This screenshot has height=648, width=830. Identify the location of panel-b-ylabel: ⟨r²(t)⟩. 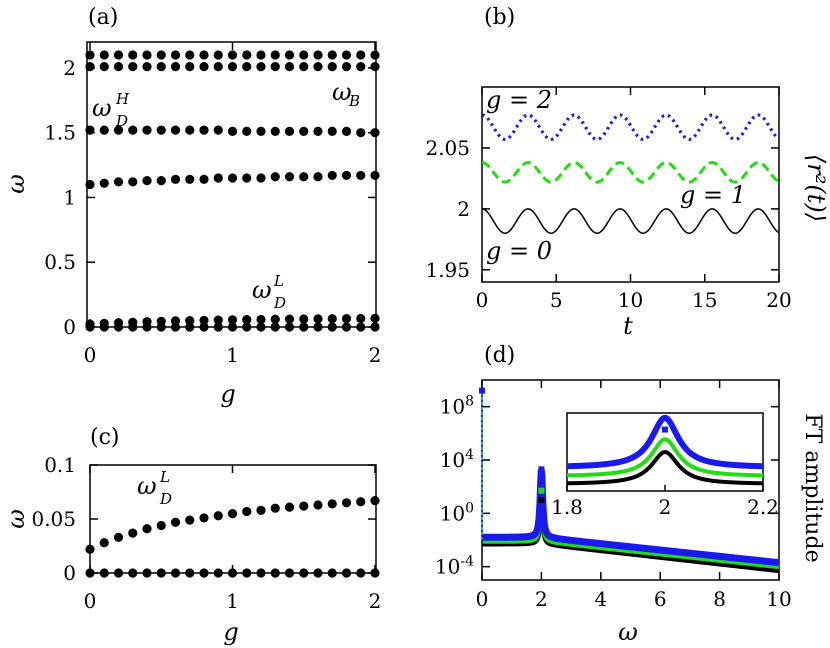
(816, 188).